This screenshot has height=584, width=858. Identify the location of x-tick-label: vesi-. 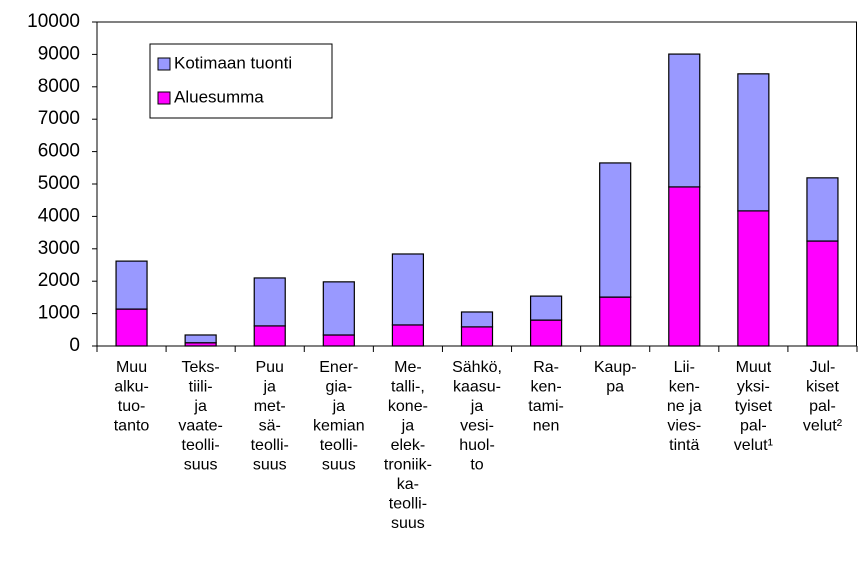
(477, 426).